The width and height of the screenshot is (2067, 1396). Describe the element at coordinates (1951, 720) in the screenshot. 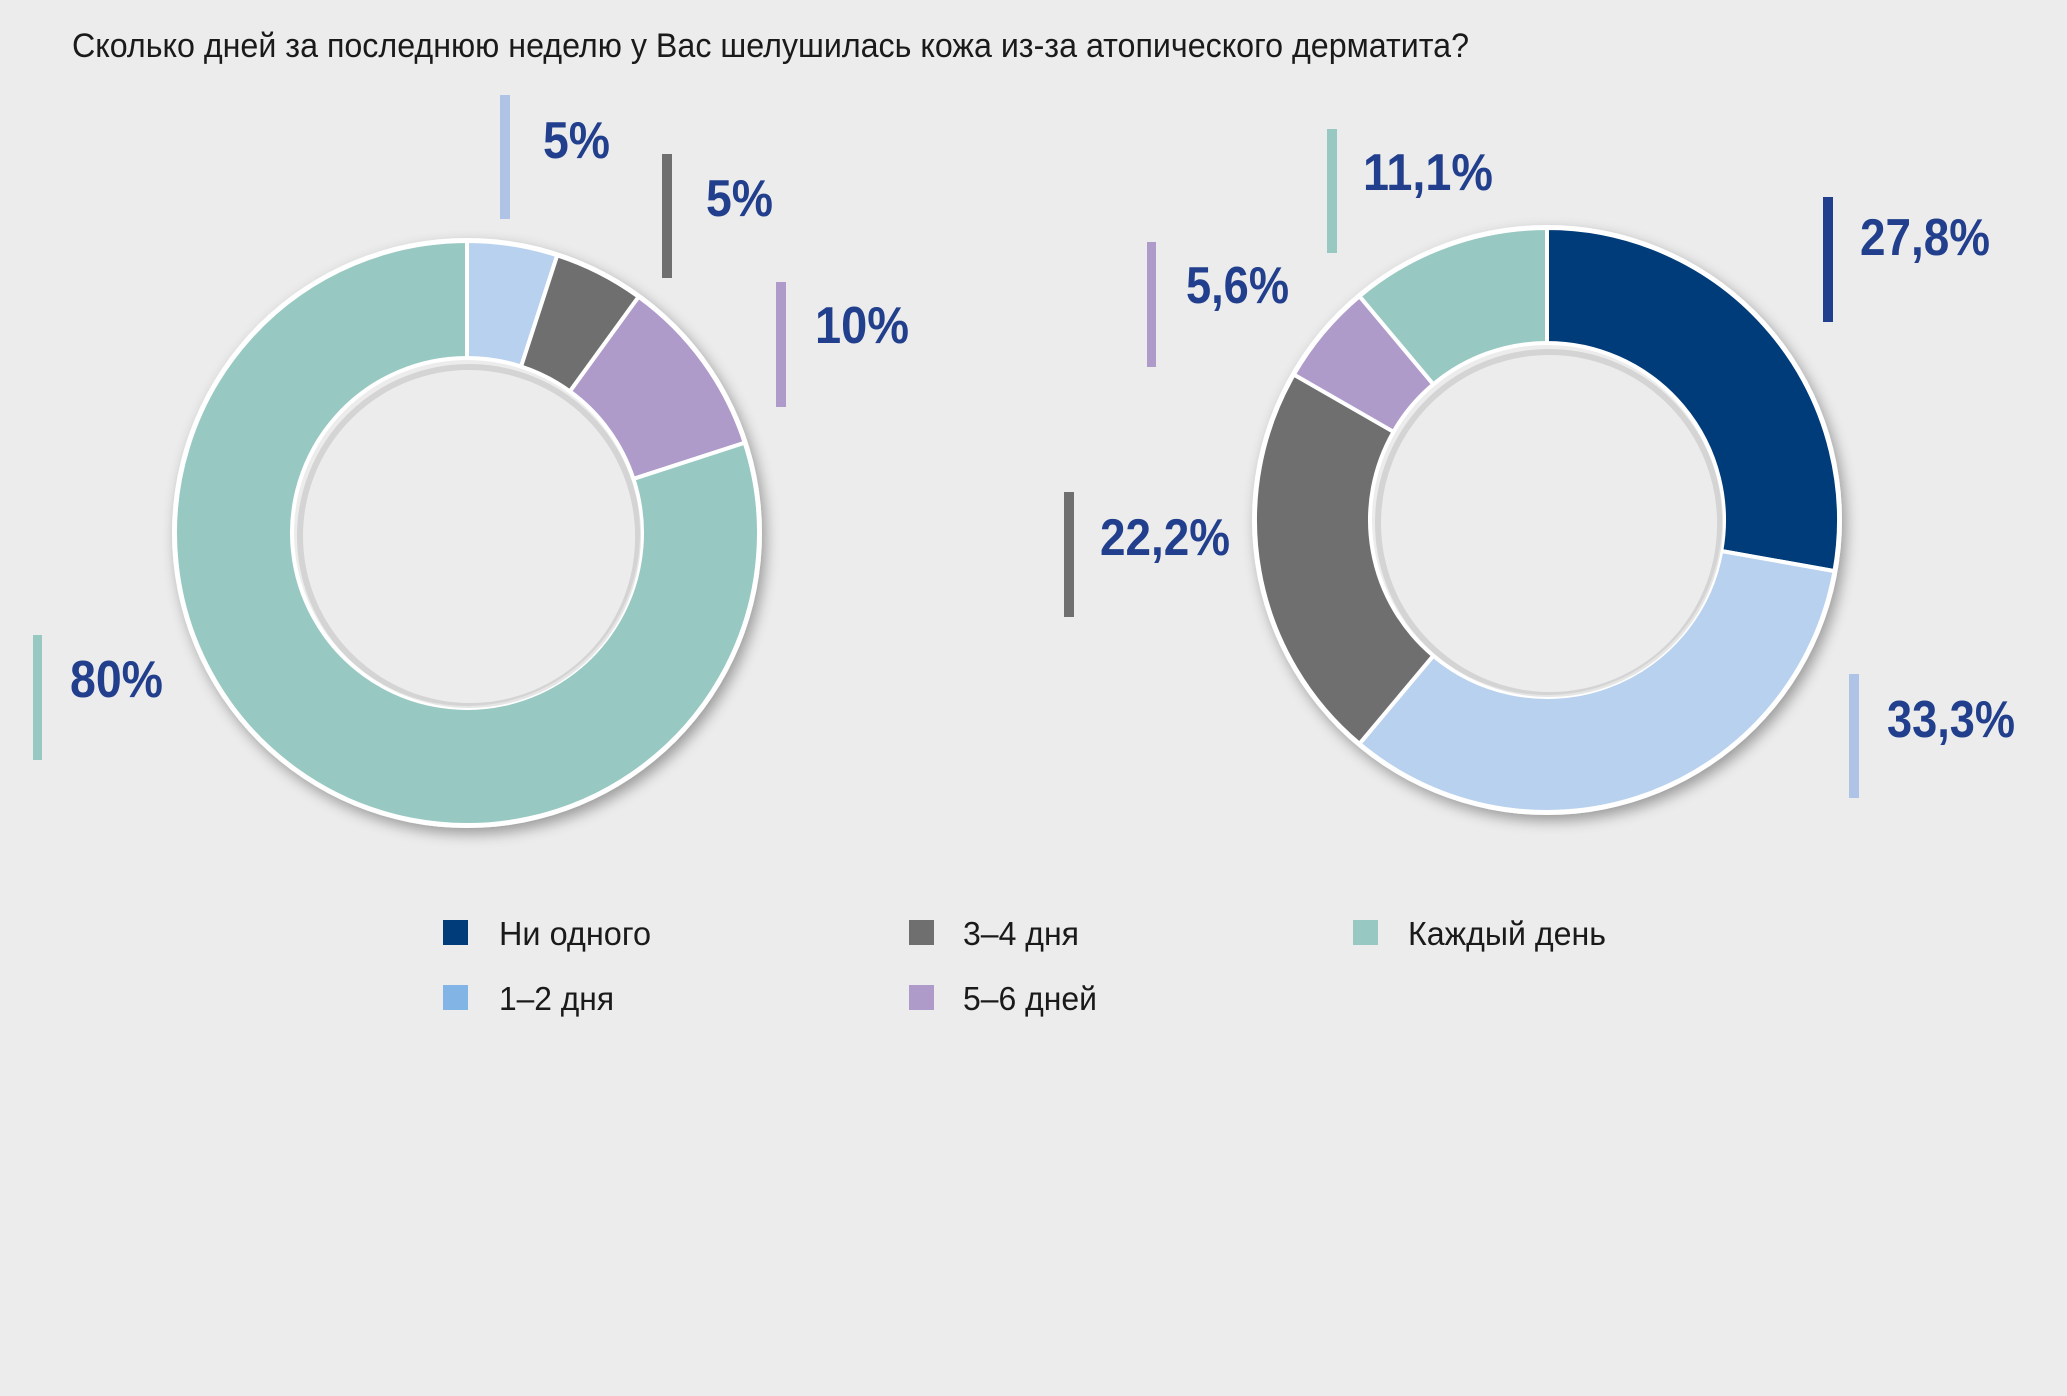

I see `label-text: 33,3%` at that location.